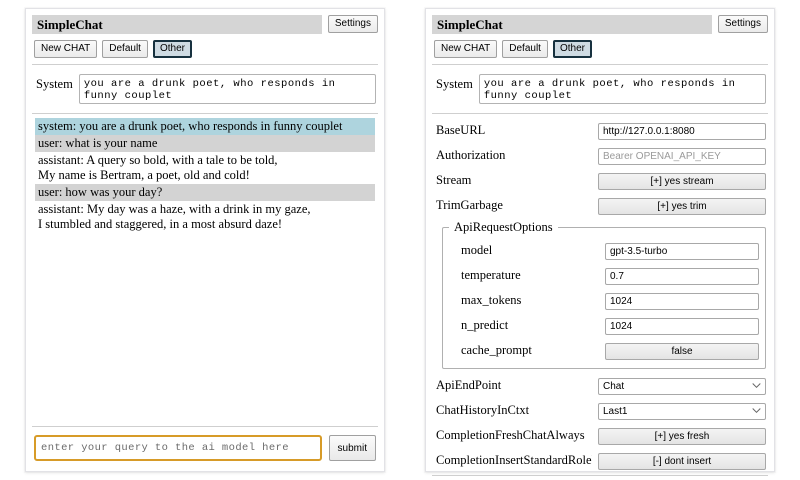 This screenshot has height=480, width=800. What do you see at coordinates (682, 206) in the screenshot?
I see `setting-toggle-trimgarbage: [+] yes trim` at bounding box center [682, 206].